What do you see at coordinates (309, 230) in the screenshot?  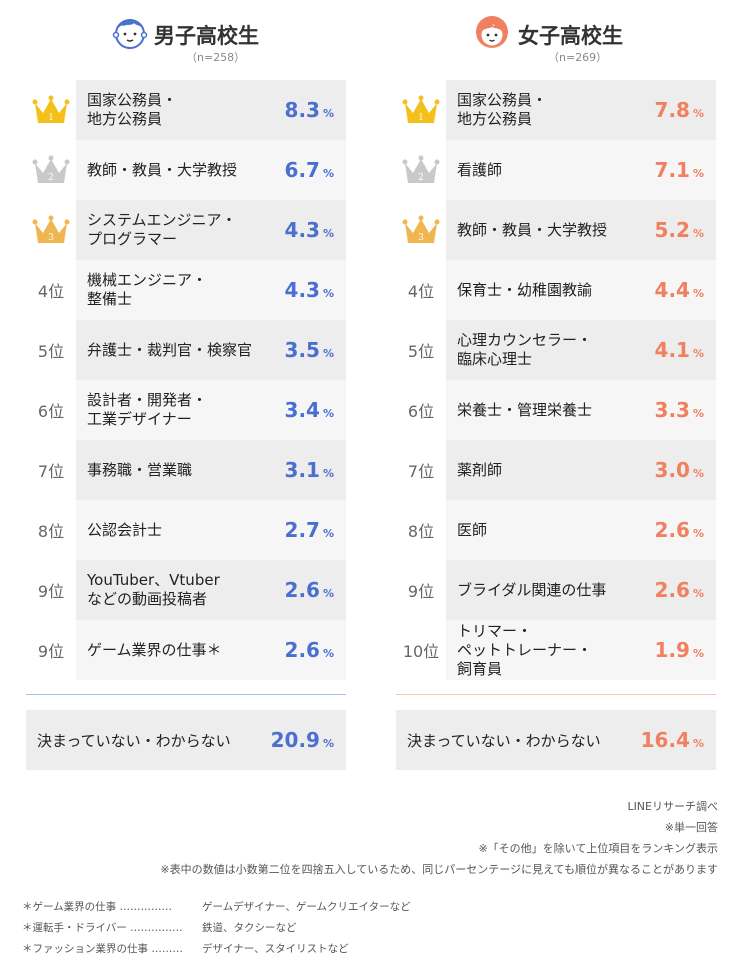 I see `percent-value: 4.3%` at bounding box center [309, 230].